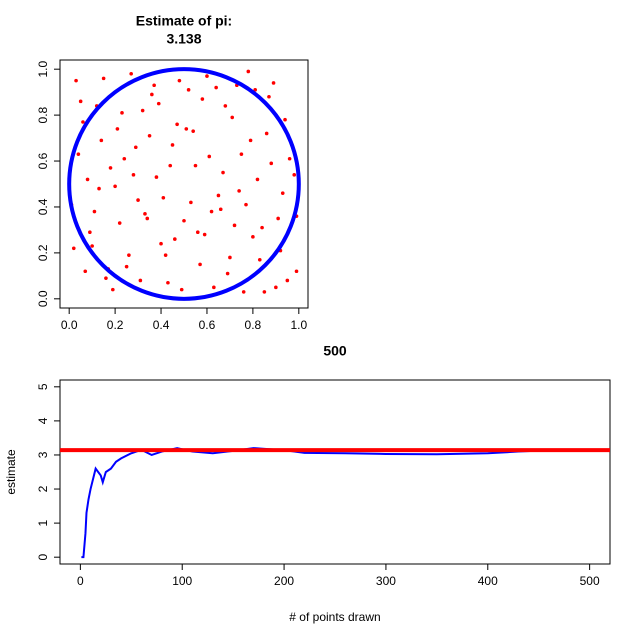  I want to click on y-tick-label: 1.0, so click(43, 69).